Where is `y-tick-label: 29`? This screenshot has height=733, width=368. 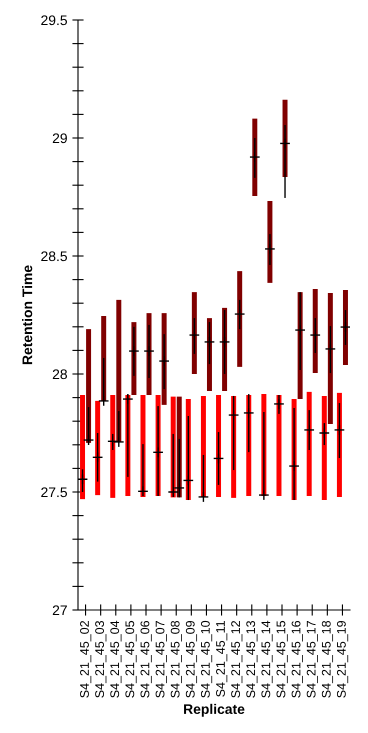 y-tick-label: 29 is located at coordinates (59, 138).